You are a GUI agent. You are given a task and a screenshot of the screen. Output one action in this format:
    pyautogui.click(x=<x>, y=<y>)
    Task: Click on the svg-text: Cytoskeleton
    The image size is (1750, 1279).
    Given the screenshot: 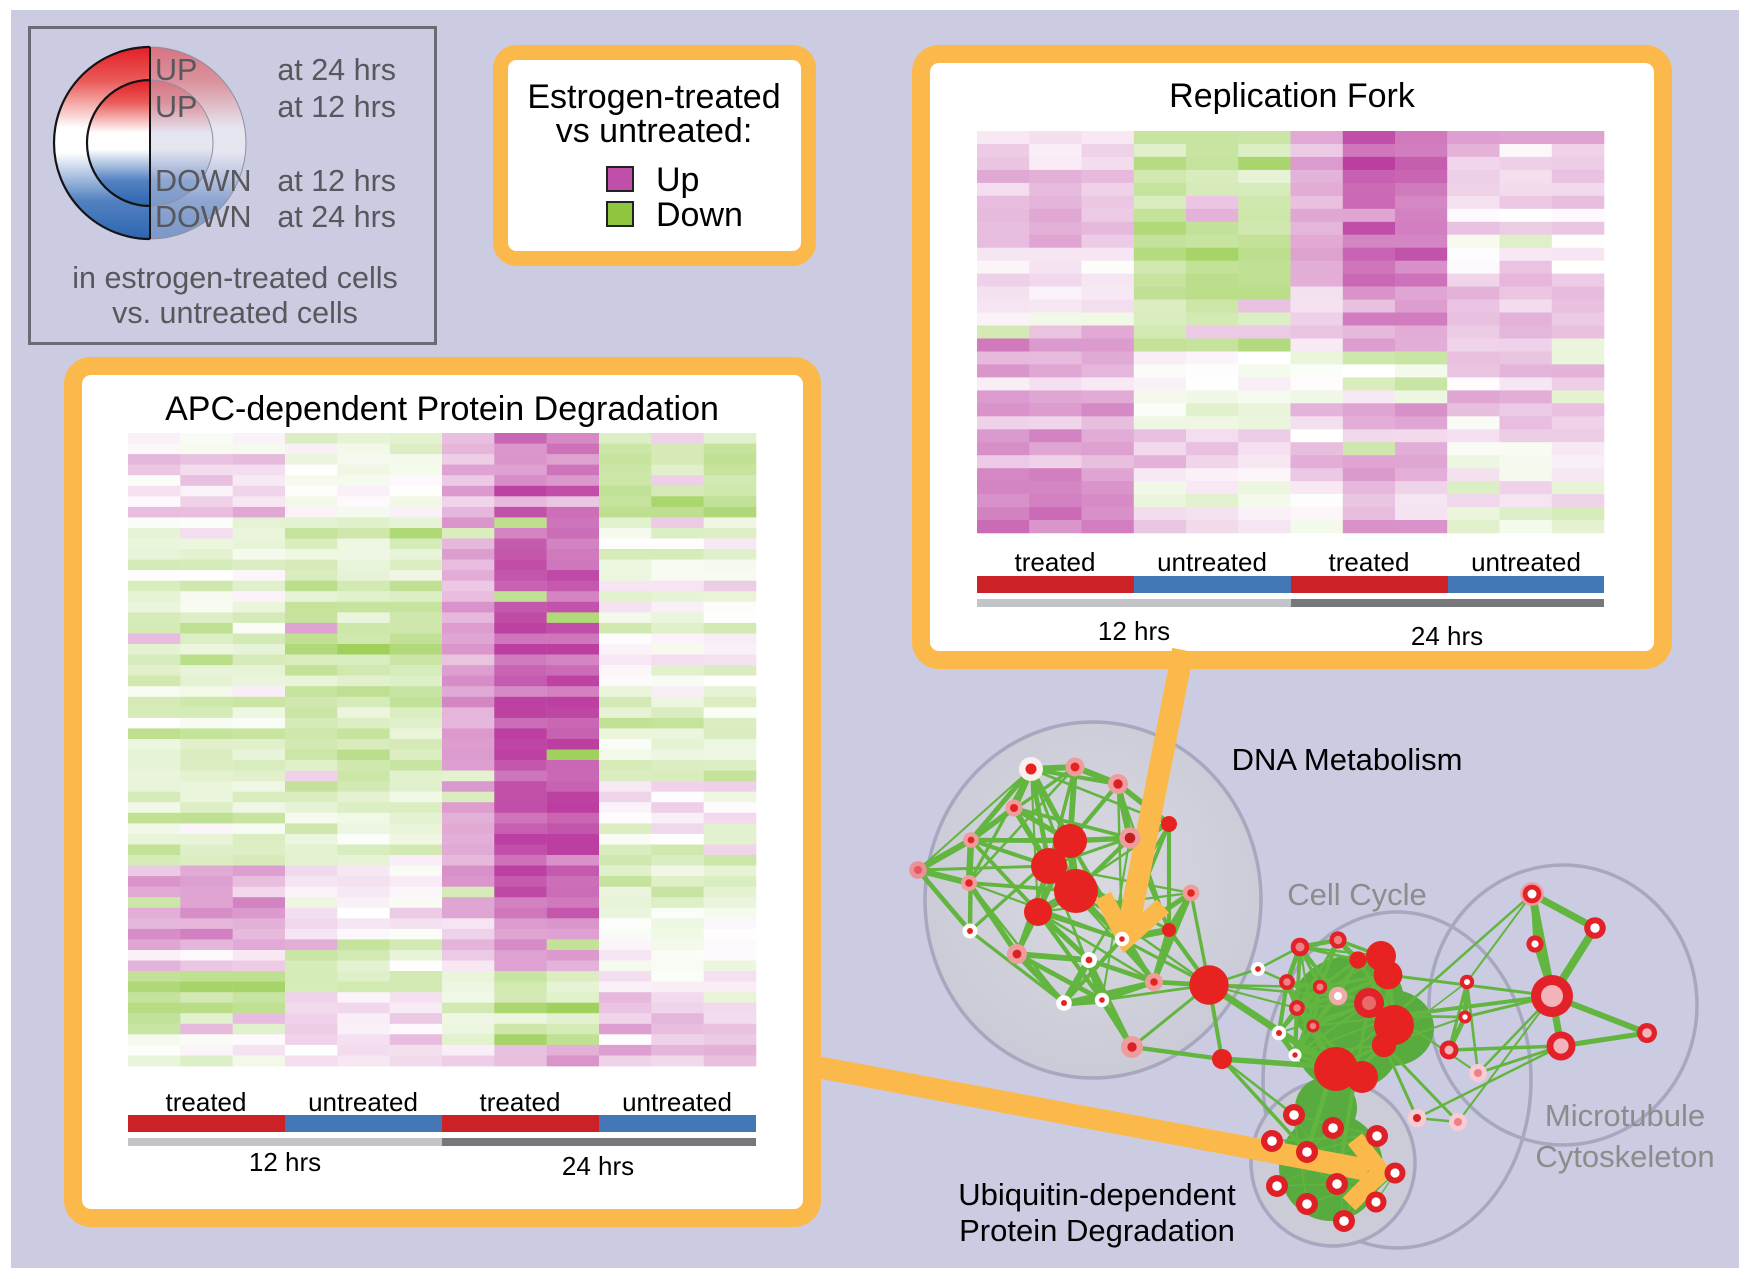 What is the action you would take?
    pyautogui.click(x=1624, y=1156)
    